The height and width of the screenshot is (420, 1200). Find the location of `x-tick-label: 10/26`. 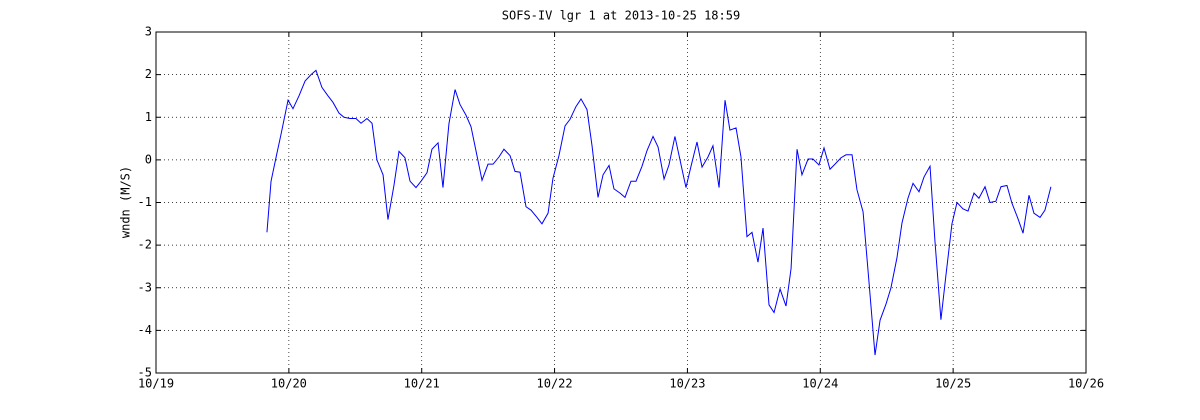

x-tick-label: 10/26 is located at coordinates (1086, 384).